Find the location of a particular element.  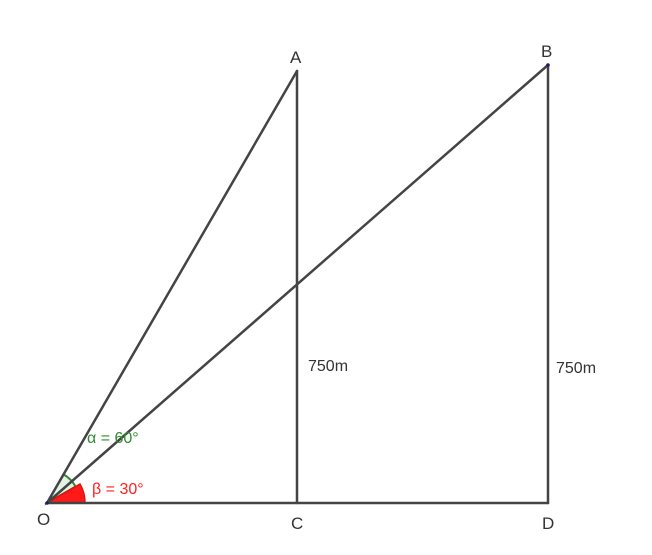

label-O: O is located at coordinates (43, 519).